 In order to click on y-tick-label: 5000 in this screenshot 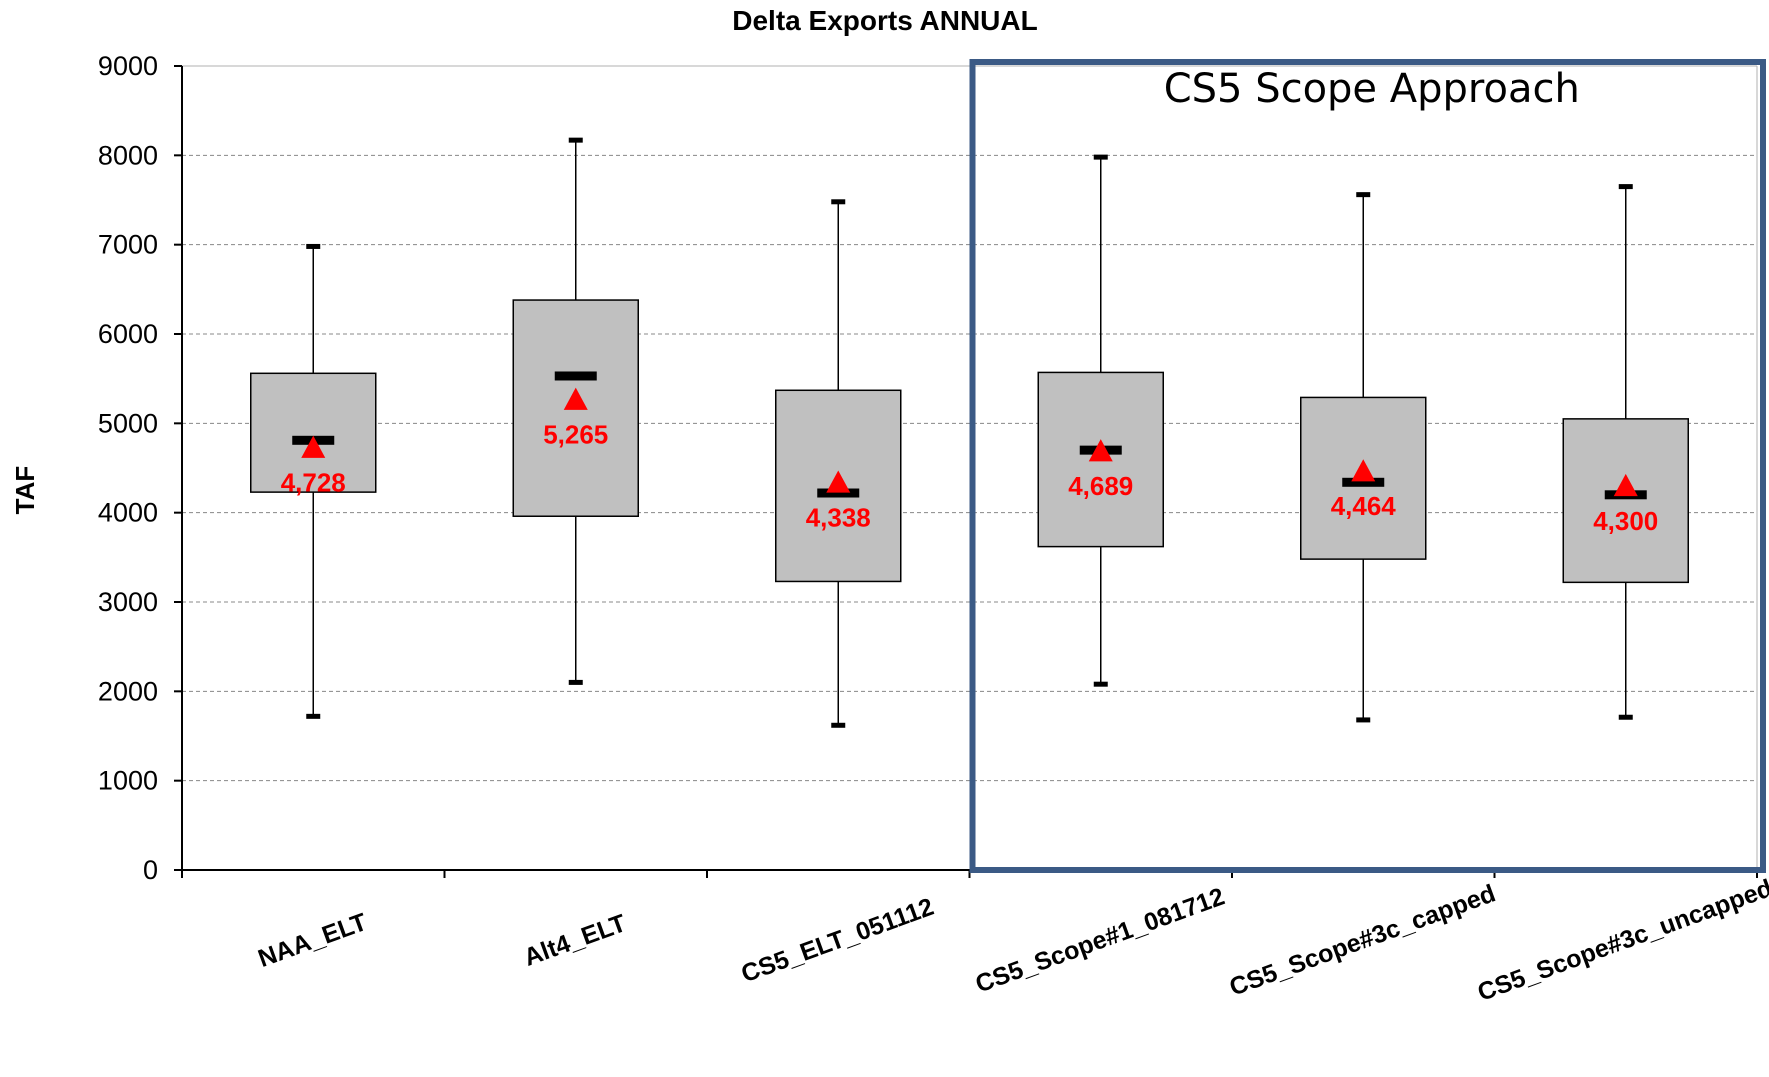, I will do `click(128, 423)`.